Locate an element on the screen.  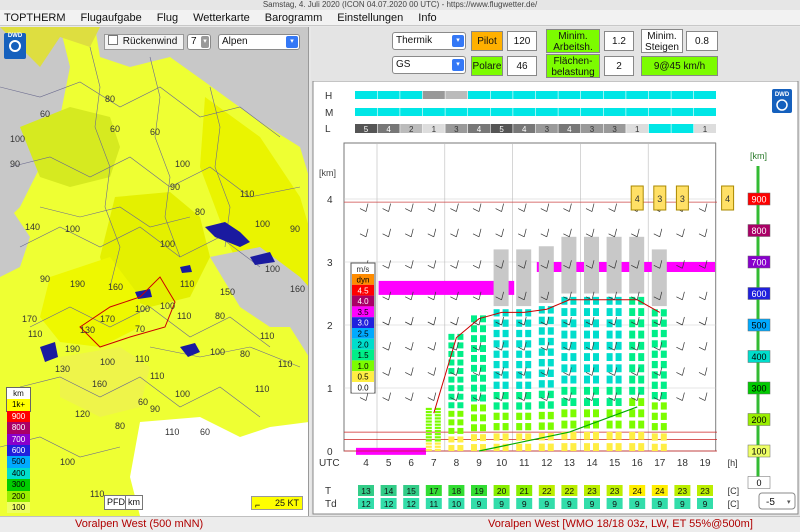
polare-label: Polare is located at coordinates (487, 66).